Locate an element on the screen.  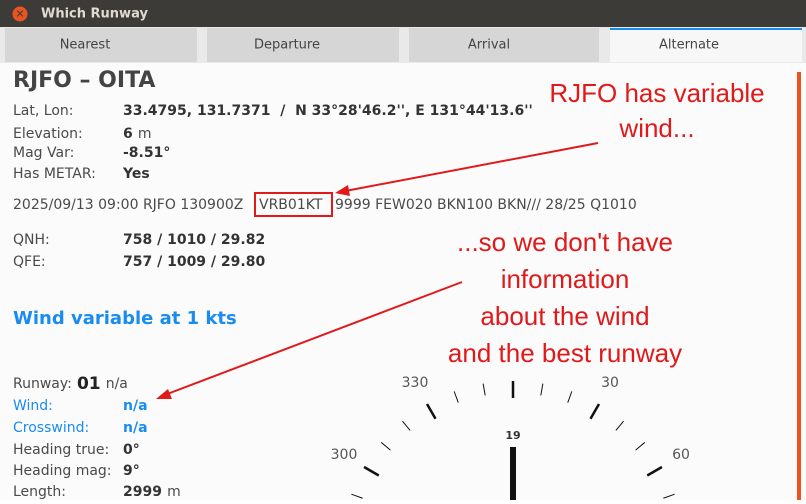
compass-label: 30 is located at coordinates (610, 383).